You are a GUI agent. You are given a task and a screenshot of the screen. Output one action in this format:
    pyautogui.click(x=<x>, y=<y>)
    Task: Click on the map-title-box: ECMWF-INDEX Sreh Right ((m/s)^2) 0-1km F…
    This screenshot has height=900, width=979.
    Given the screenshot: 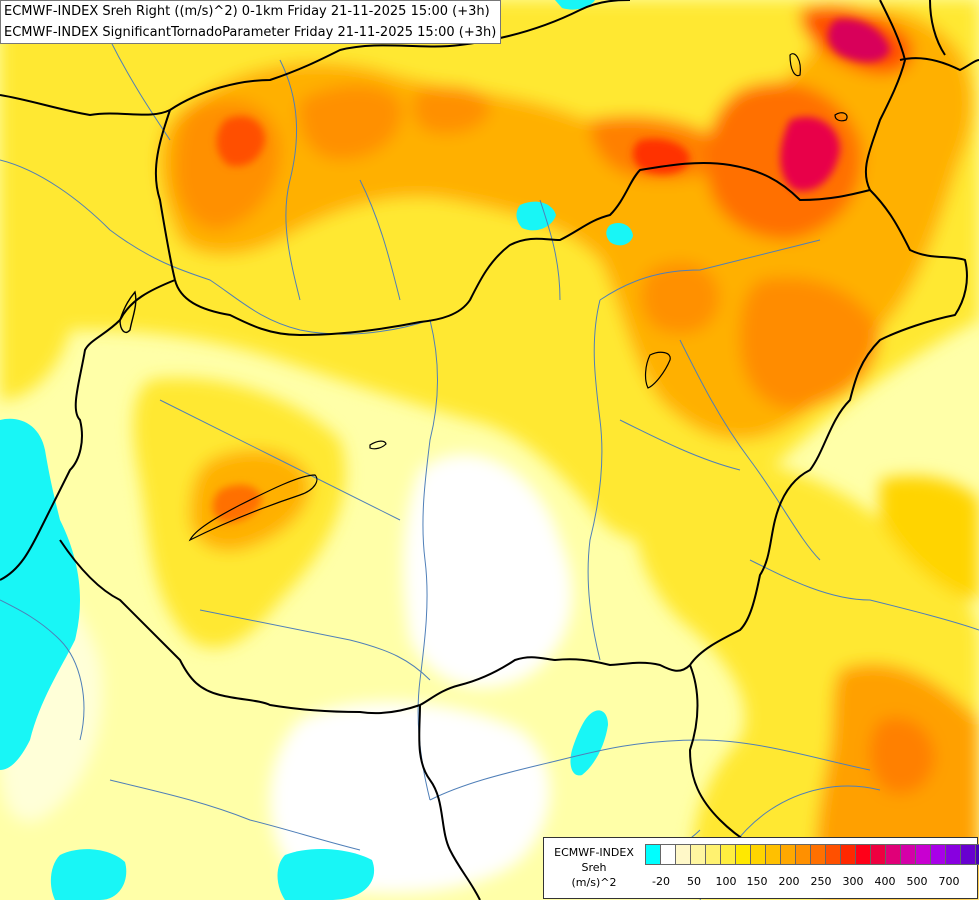 What is the action you would take?
    pyautogui.click(x=251, y=22)
    